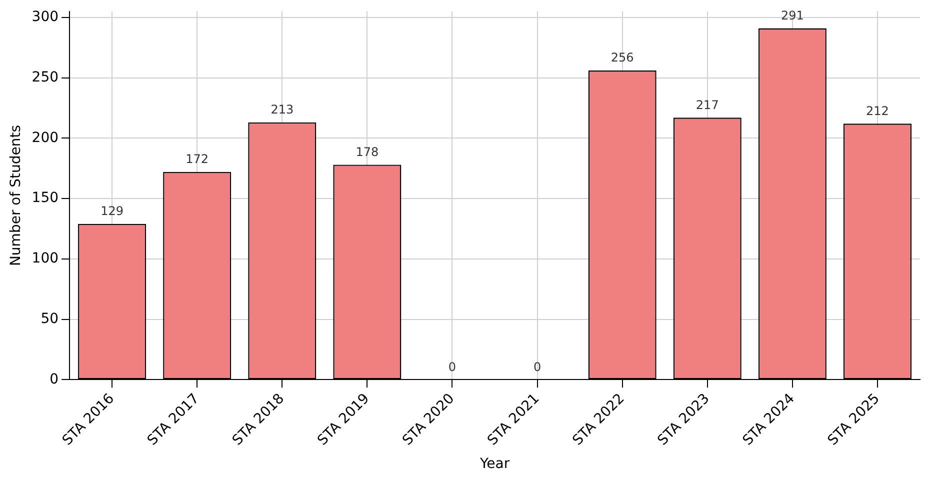 The image size is (940, 481). What do you see at coordinates (877, 111) in the screenshot?
I see `data-label: 212` at bounding box center [877, 111].